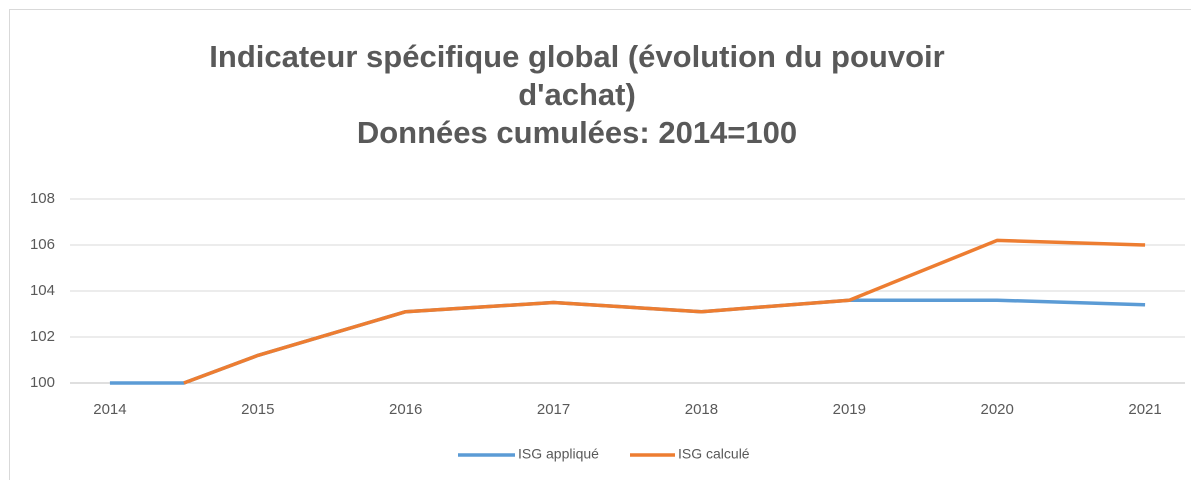 This screenshot has width=1191, height=480. What do you see at coordinates (997, 409) in the screenshot?
I see `x-tick-label: 2020` at bounding box center [997, 409].